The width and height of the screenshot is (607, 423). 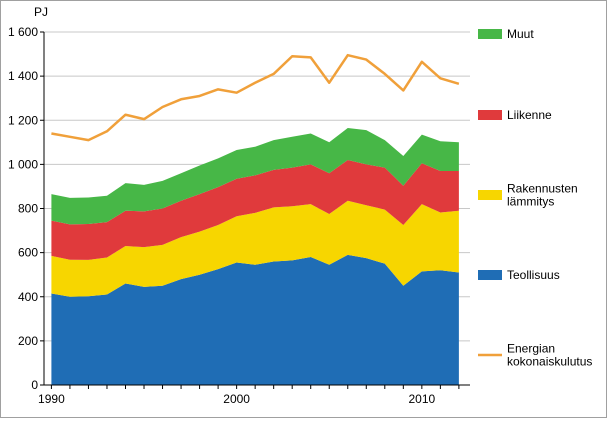 What do you see at coordinates (28, 209) in the screenshot?
I see `y-tick-label: 800` at bounding box center [28, 209].